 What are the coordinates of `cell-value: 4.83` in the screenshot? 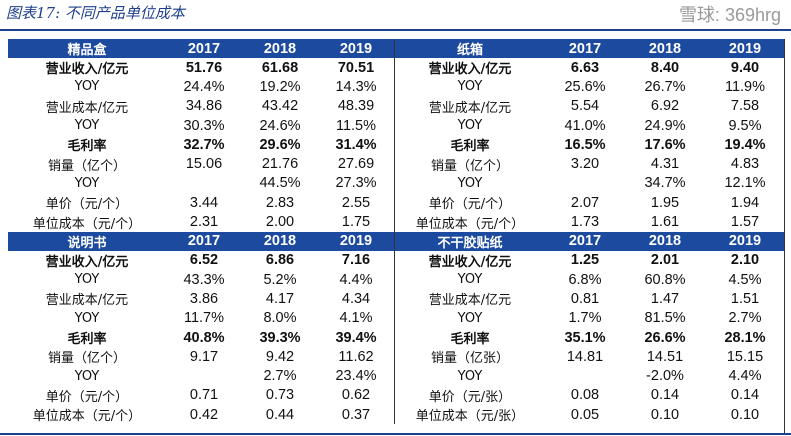 It's located at (745, 164).